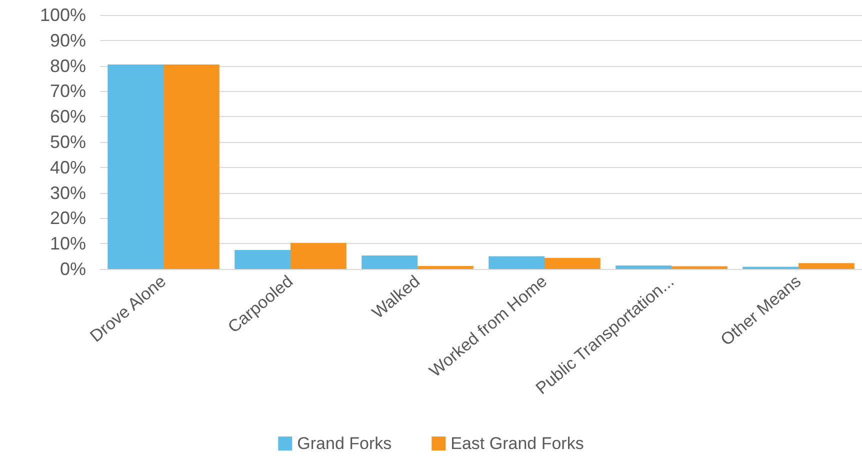  I want to click on y-tick-label: 0%, so click(73, 269).